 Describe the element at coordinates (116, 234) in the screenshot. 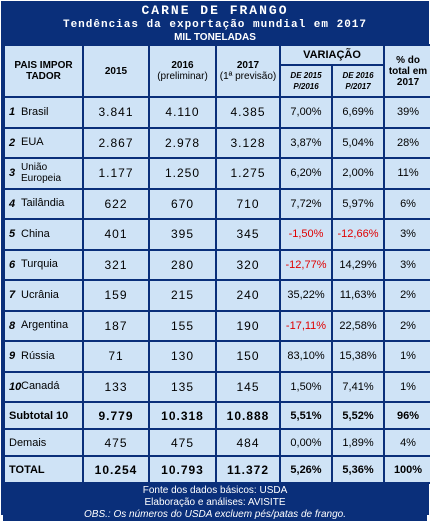

I see `value-2015: 401` at that location.